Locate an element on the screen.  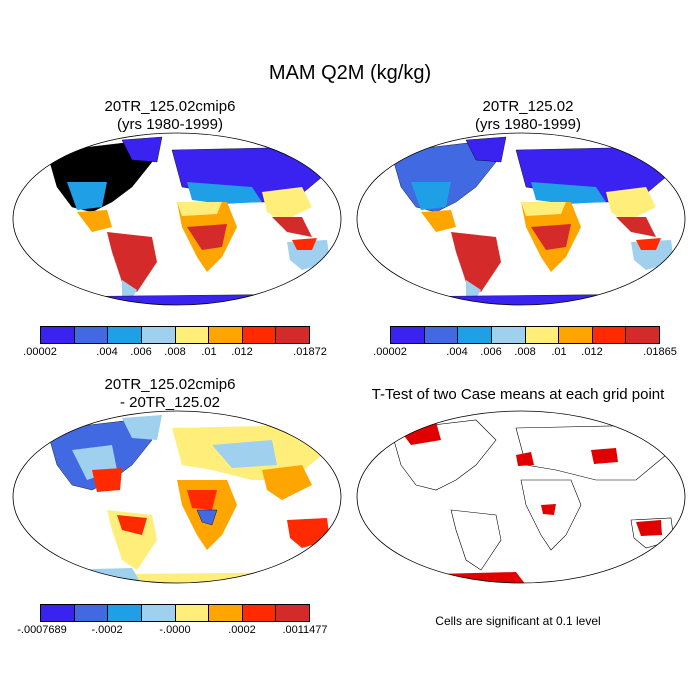
panel-title-top-left: 20TR_125.02cmip6 (yrs 1980-1999) is located at coordinates (170, 116).